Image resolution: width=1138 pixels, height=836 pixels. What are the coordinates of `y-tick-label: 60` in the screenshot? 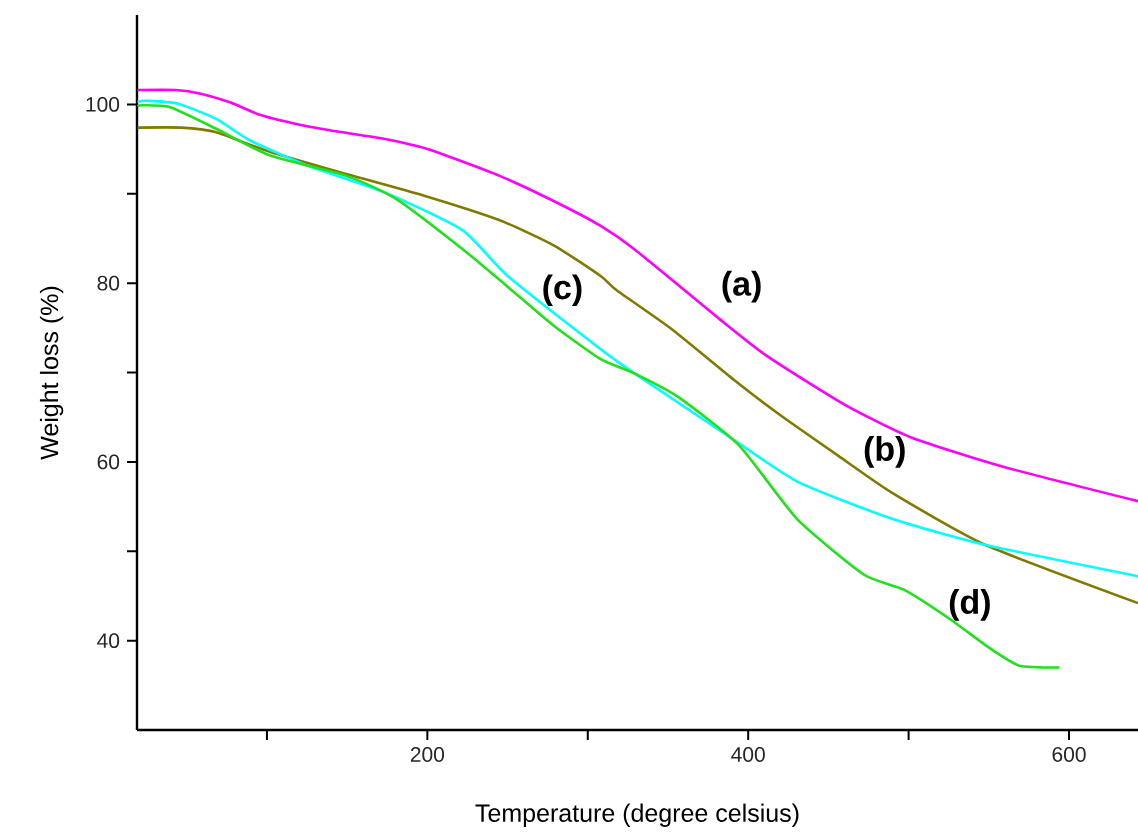 It's located at (108, 462).